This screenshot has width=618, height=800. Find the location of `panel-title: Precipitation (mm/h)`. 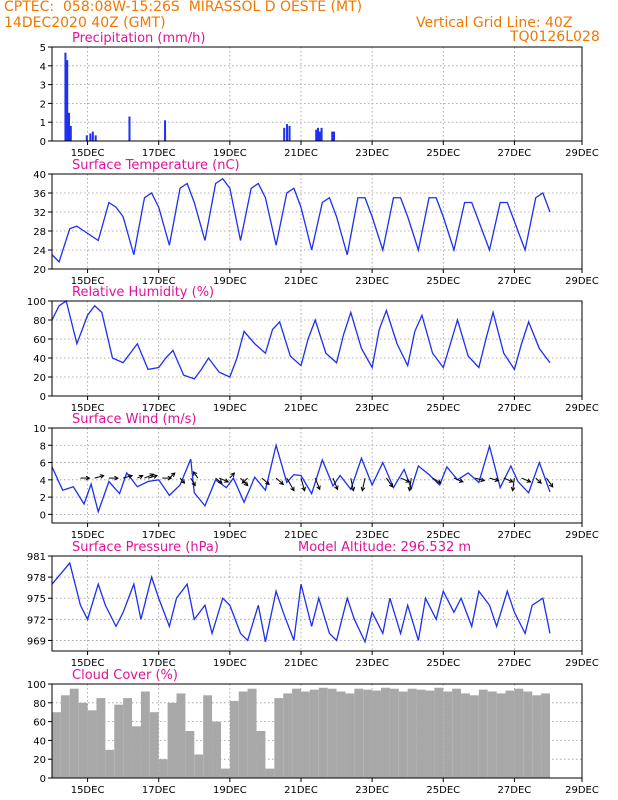

panel-title: Precipitation (mm/h) is located at coordinates (138, 38).